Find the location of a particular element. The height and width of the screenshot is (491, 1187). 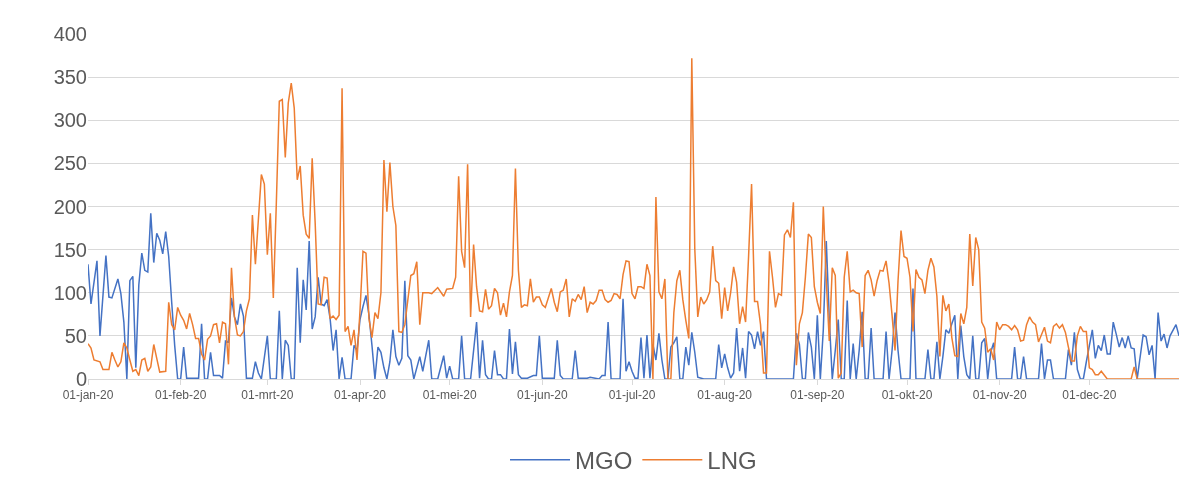

y-tick-label: 250 is located at coordinates (70, 163).